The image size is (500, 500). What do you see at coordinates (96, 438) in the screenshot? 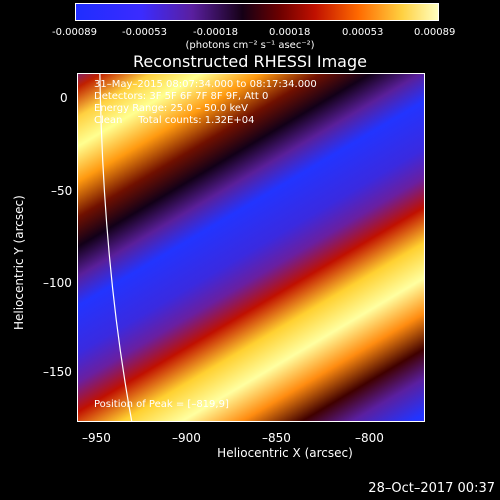
I see `x-tick-label: –950` at bounding box center [96, 438].